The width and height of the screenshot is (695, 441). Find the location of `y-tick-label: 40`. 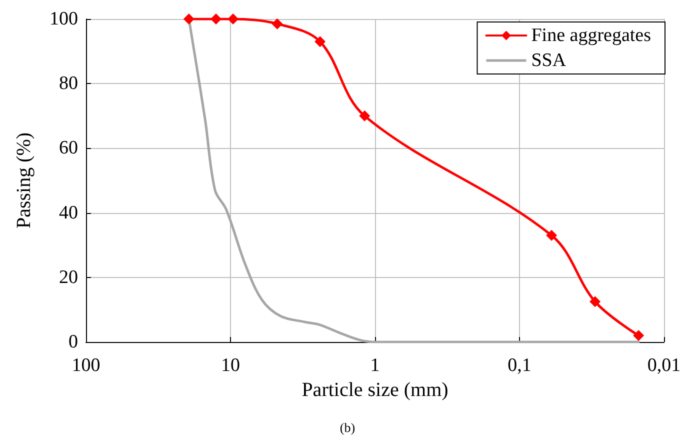

y-tick-label: 40 is located at coordinates (68, 213).